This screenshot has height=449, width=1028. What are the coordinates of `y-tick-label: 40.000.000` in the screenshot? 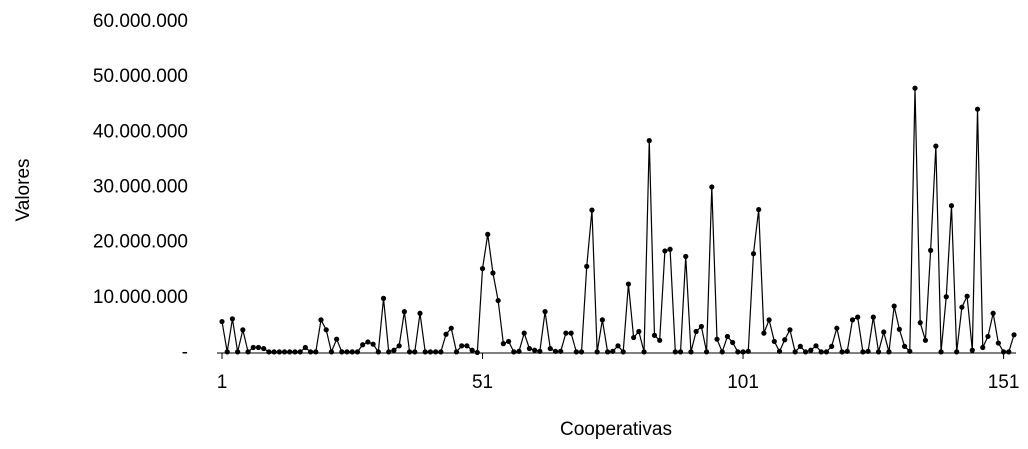 It's located at (140, 131).